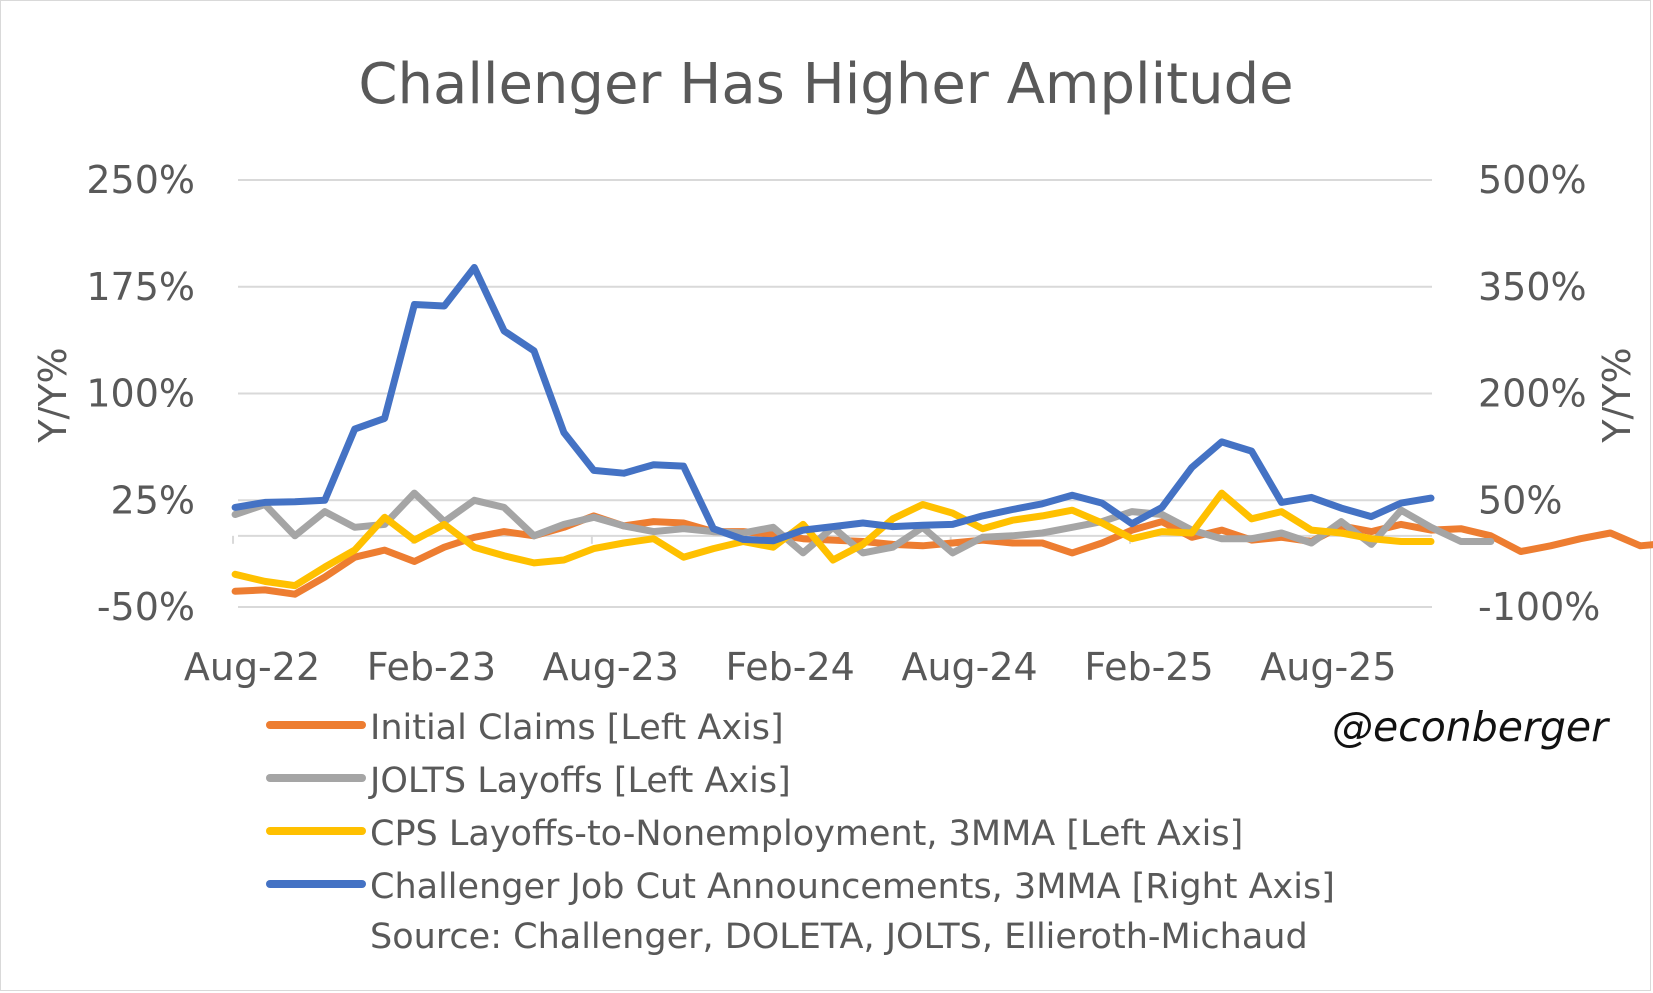  I want to click on left-tick-label: 250%, so click(140, 180).